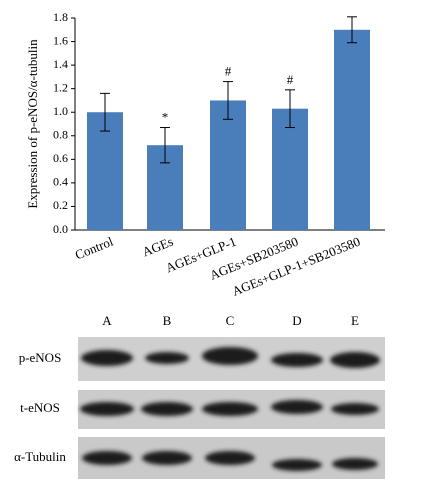  Describe the element at coordinates (40, 456) in the screenshot. I see `row-label: α-Tubulin` at that location.